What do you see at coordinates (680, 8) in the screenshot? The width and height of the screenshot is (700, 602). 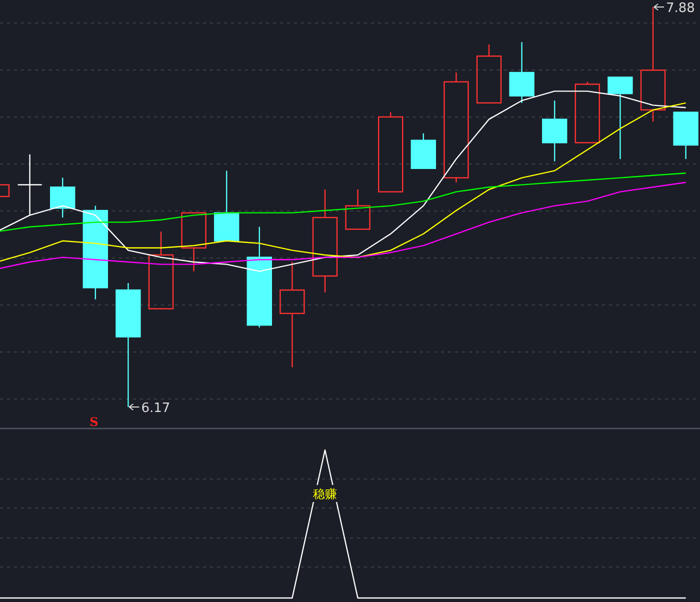 I see `annotation: 7.88` at bounding box center [680, 8].